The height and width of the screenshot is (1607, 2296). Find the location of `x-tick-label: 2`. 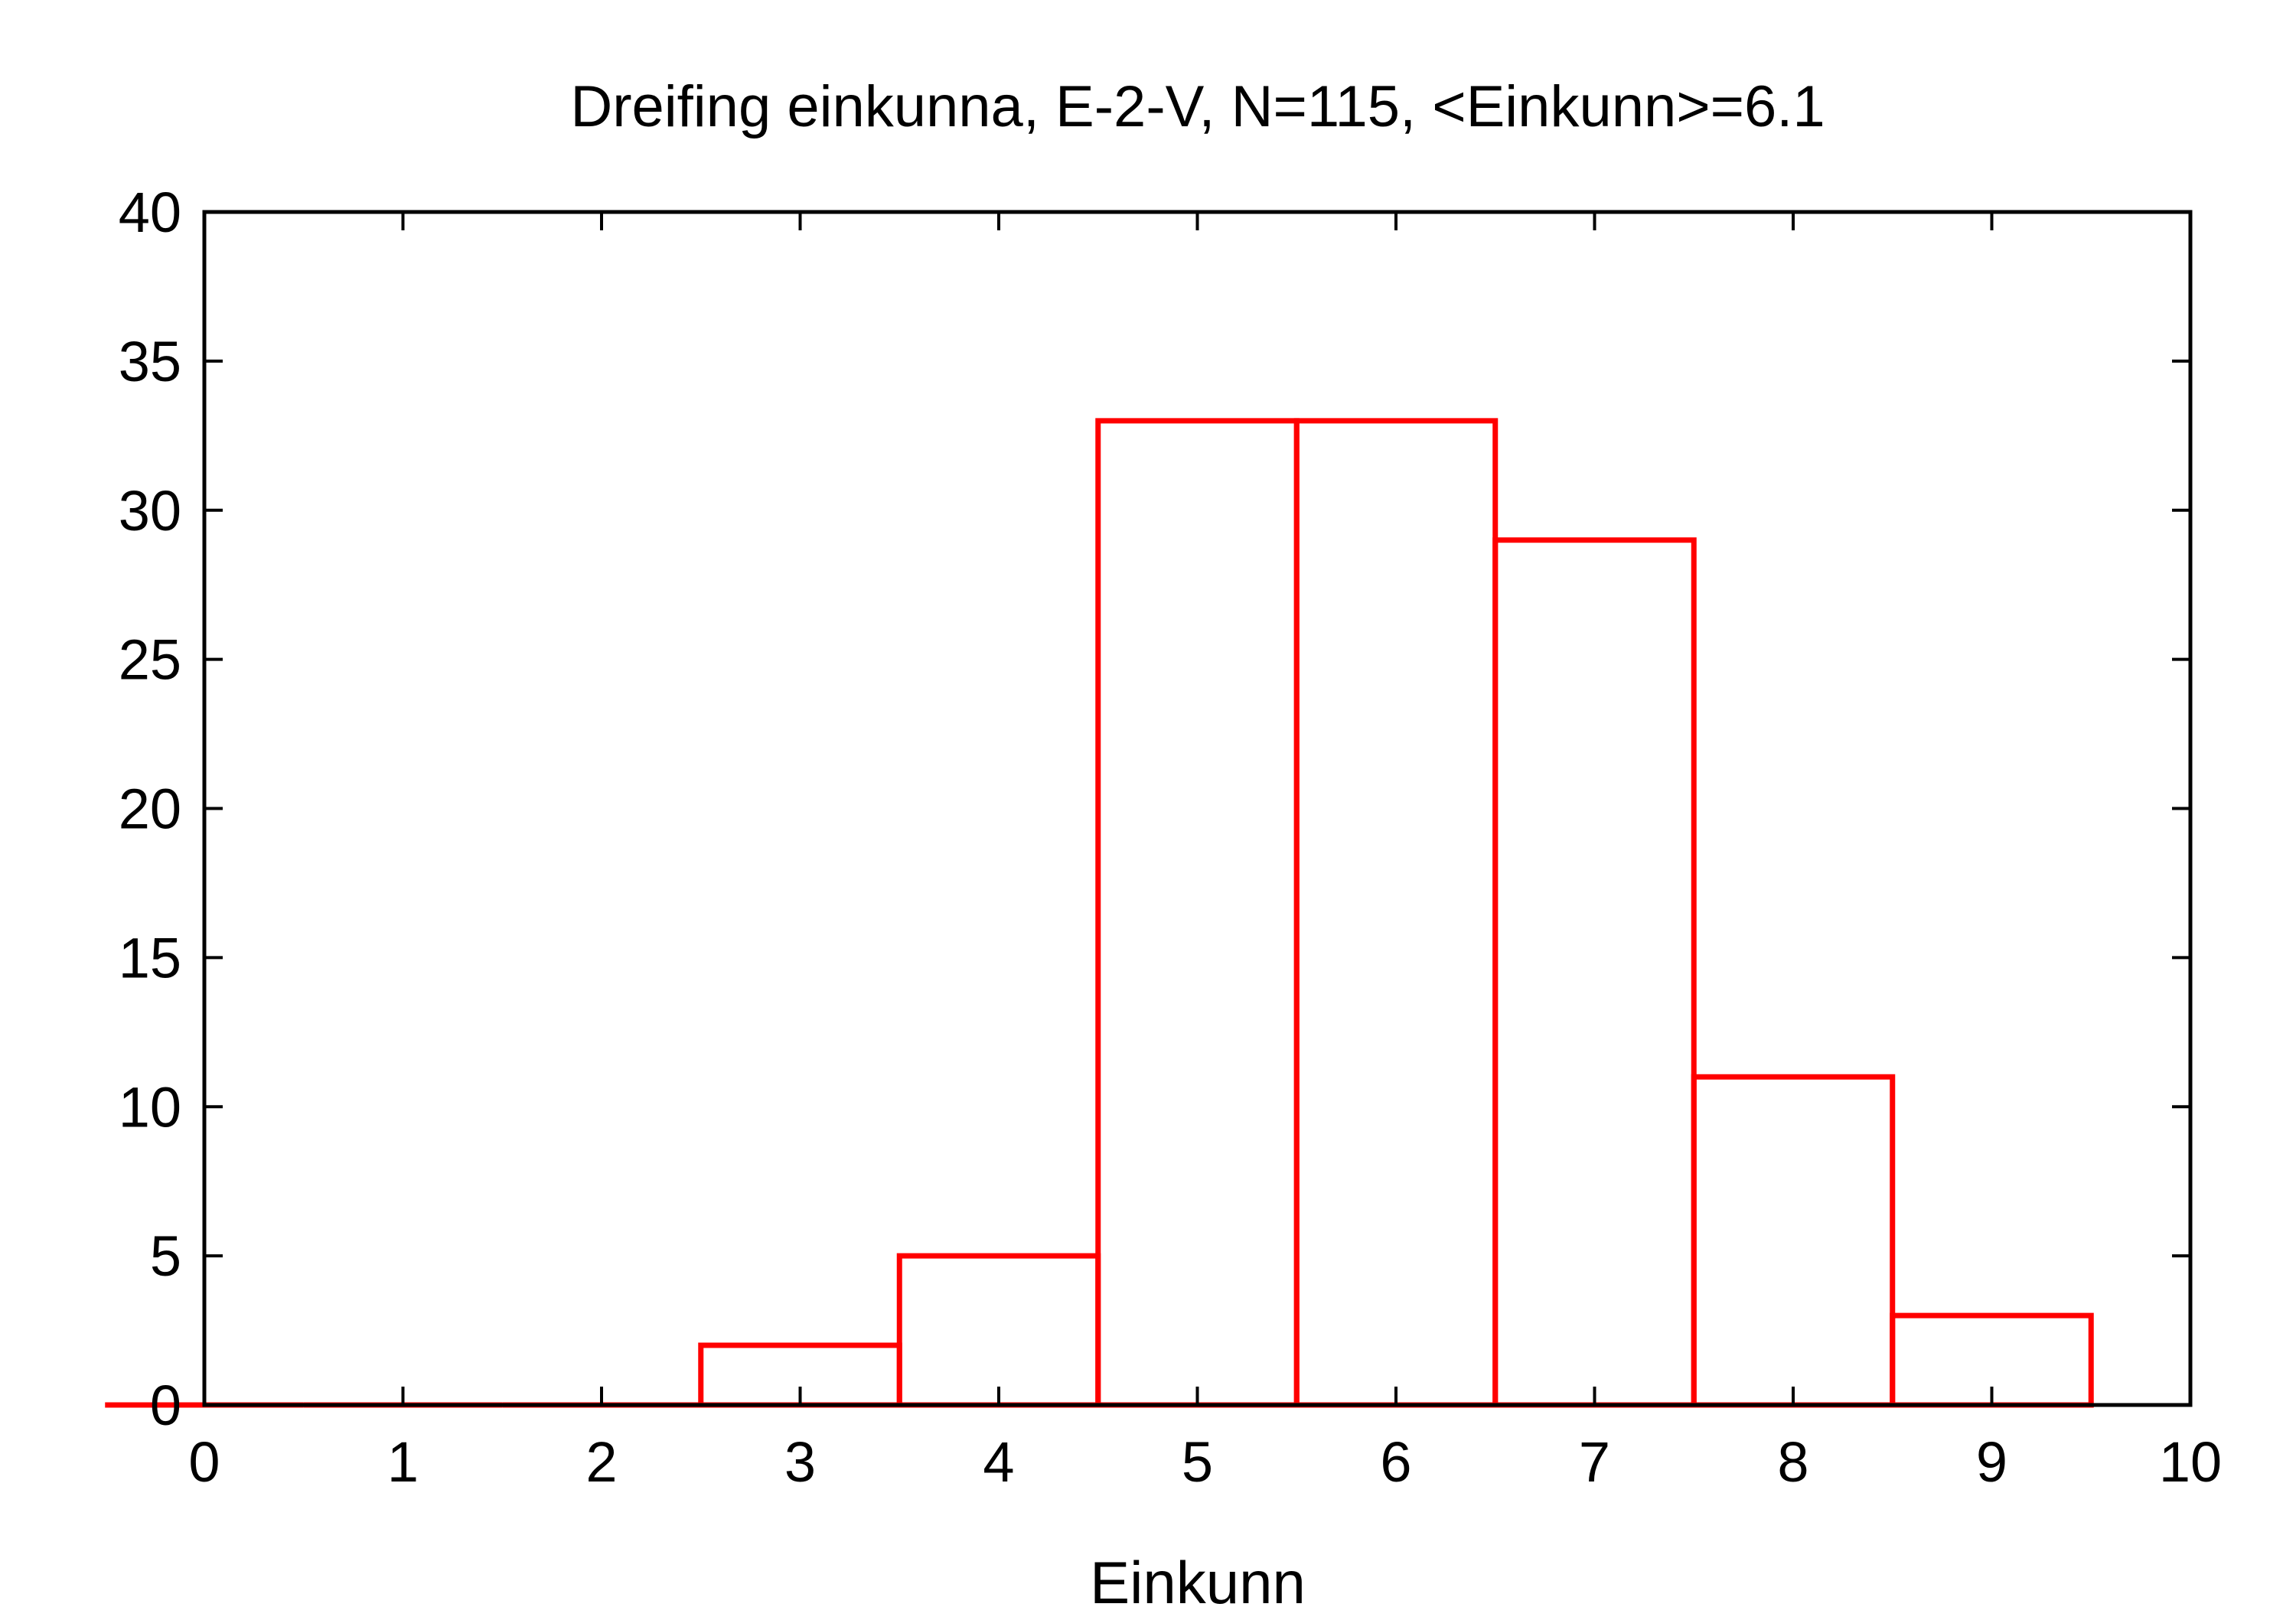

x-tick-label: 2 is located at coordinates (601, 1462).